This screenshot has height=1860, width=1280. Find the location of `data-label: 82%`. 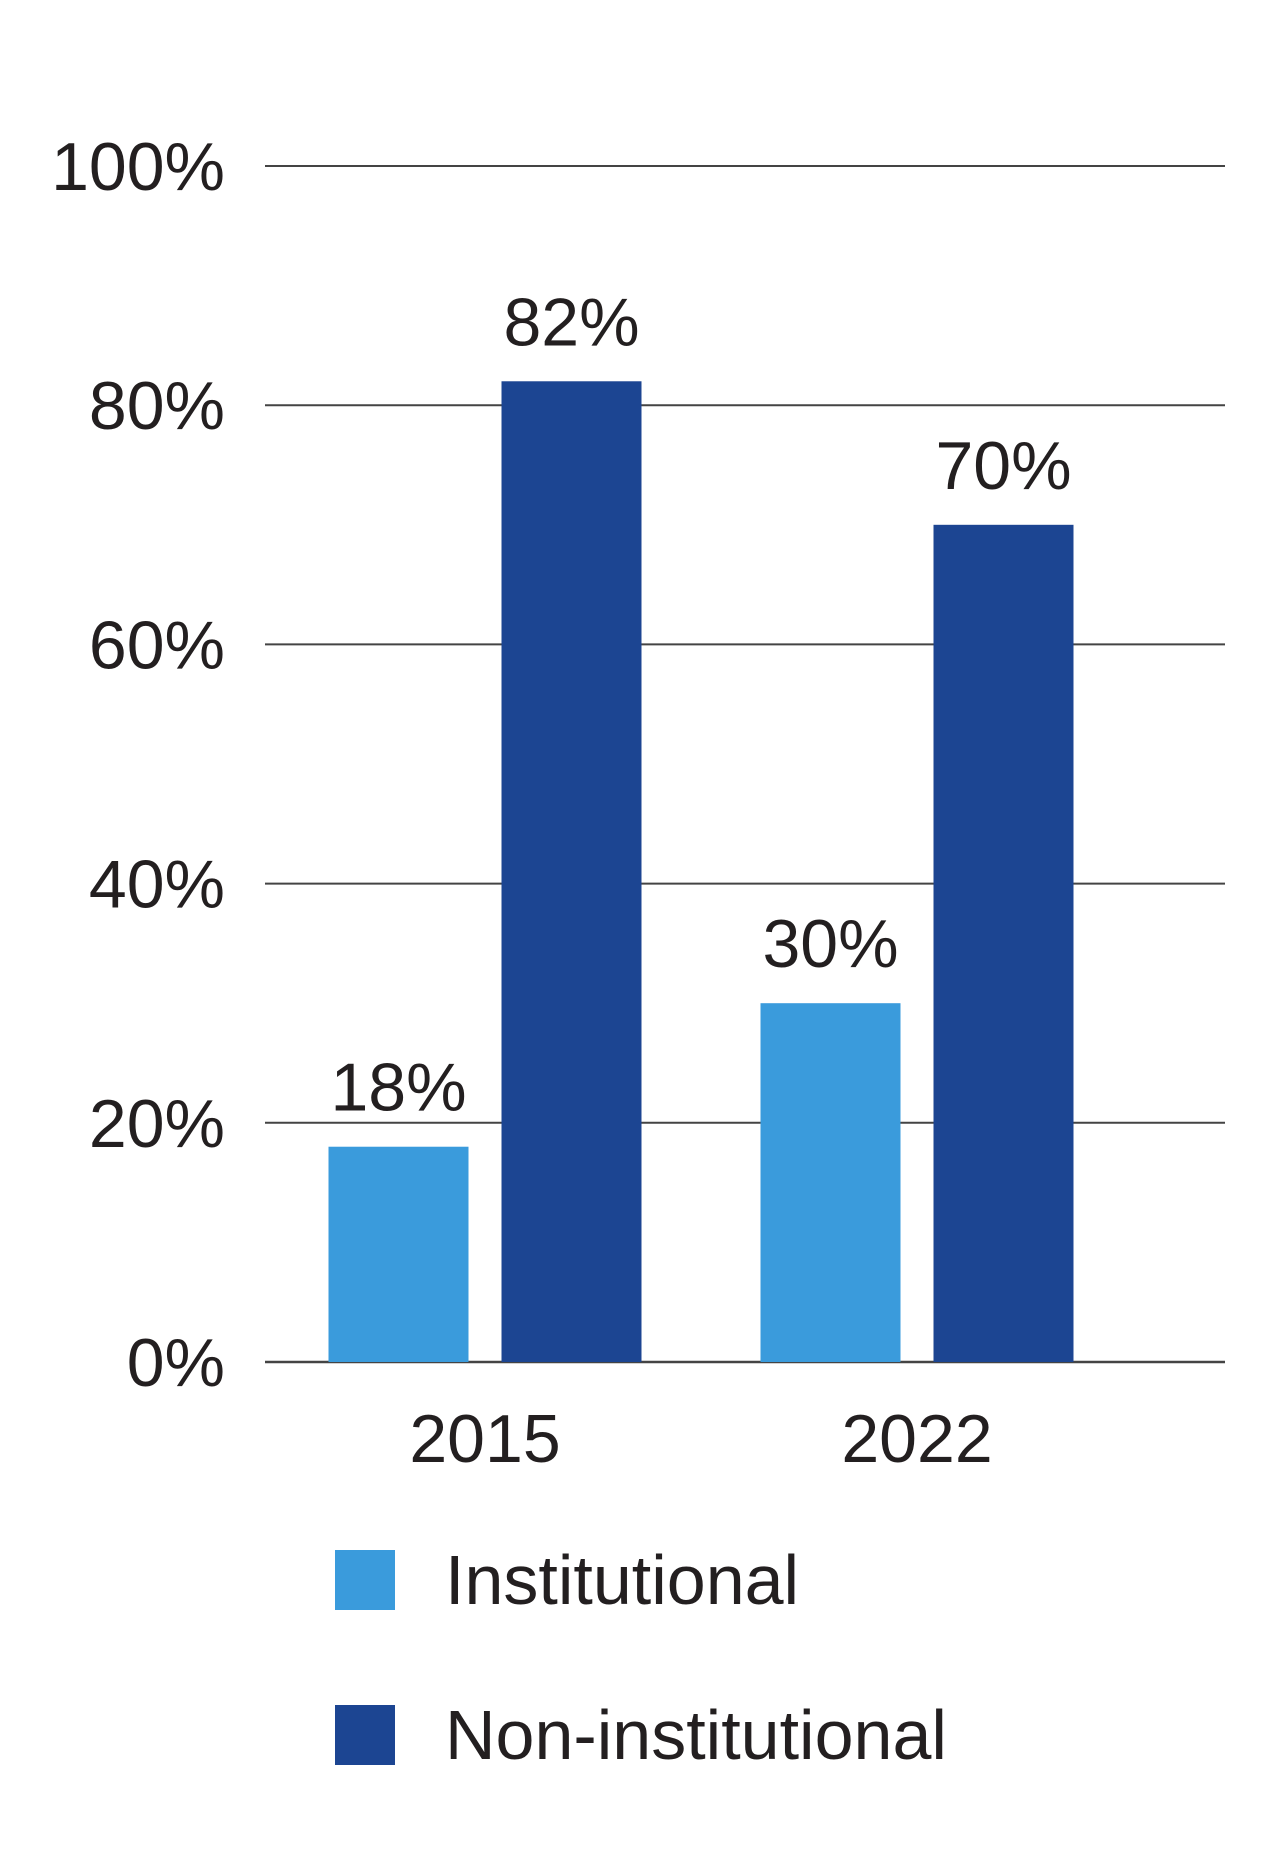

data-label: 82% is located at coordinates (571, 322).